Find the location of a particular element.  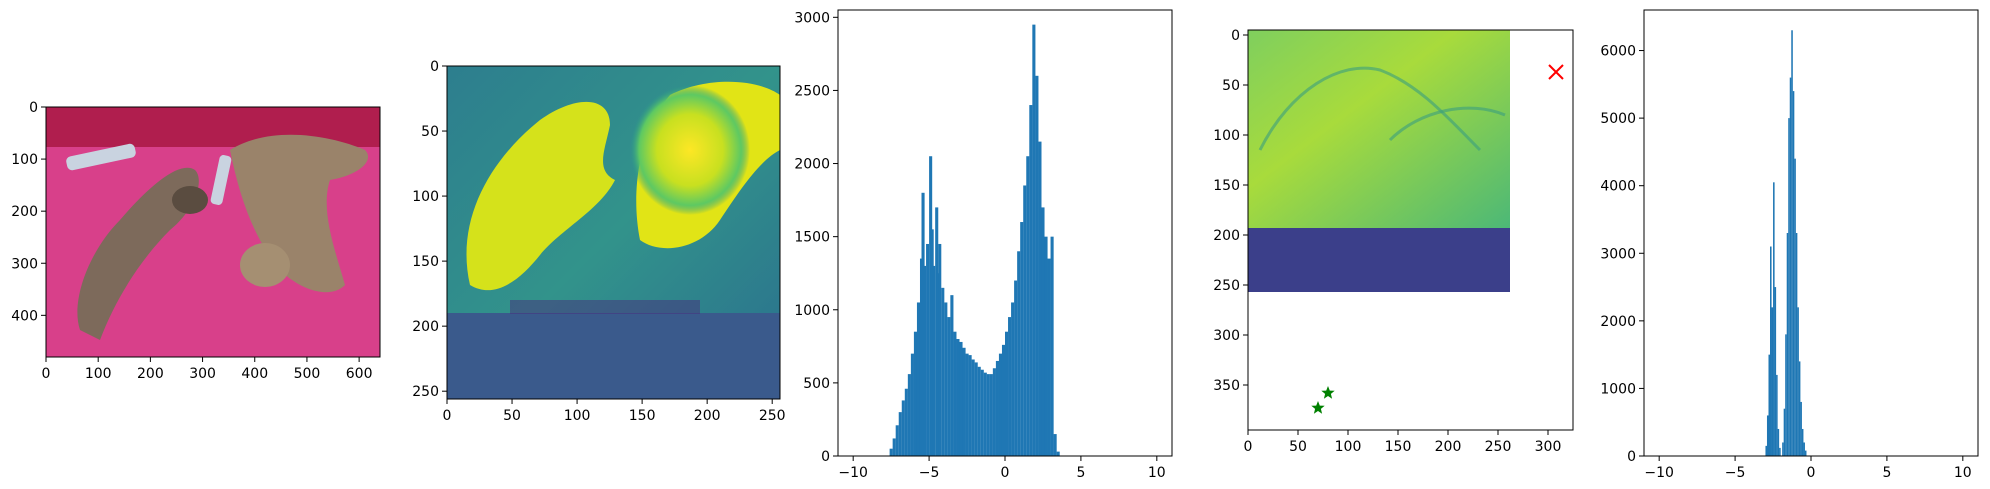

y-tick-label: 350 is located at coordinates (1226, 386).